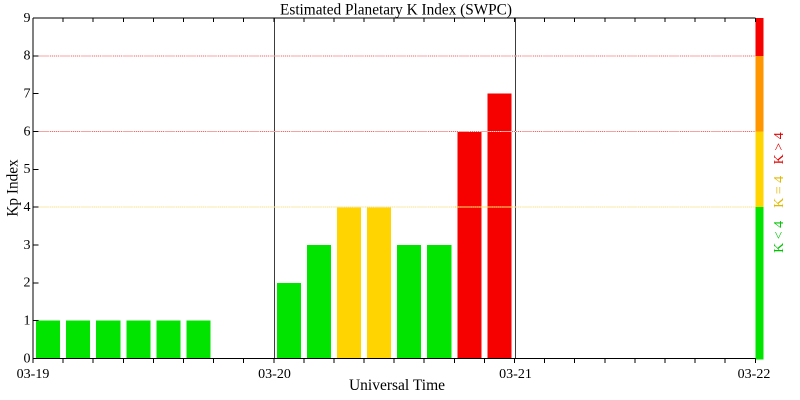 This screenshot has height=400, width=800. Describe the element at coordinates (396, 10) in the screenshot. I see `svg-text:Estimated Planetary K Index (S: Estimated Planetary K Index (SWPC)` at that location.